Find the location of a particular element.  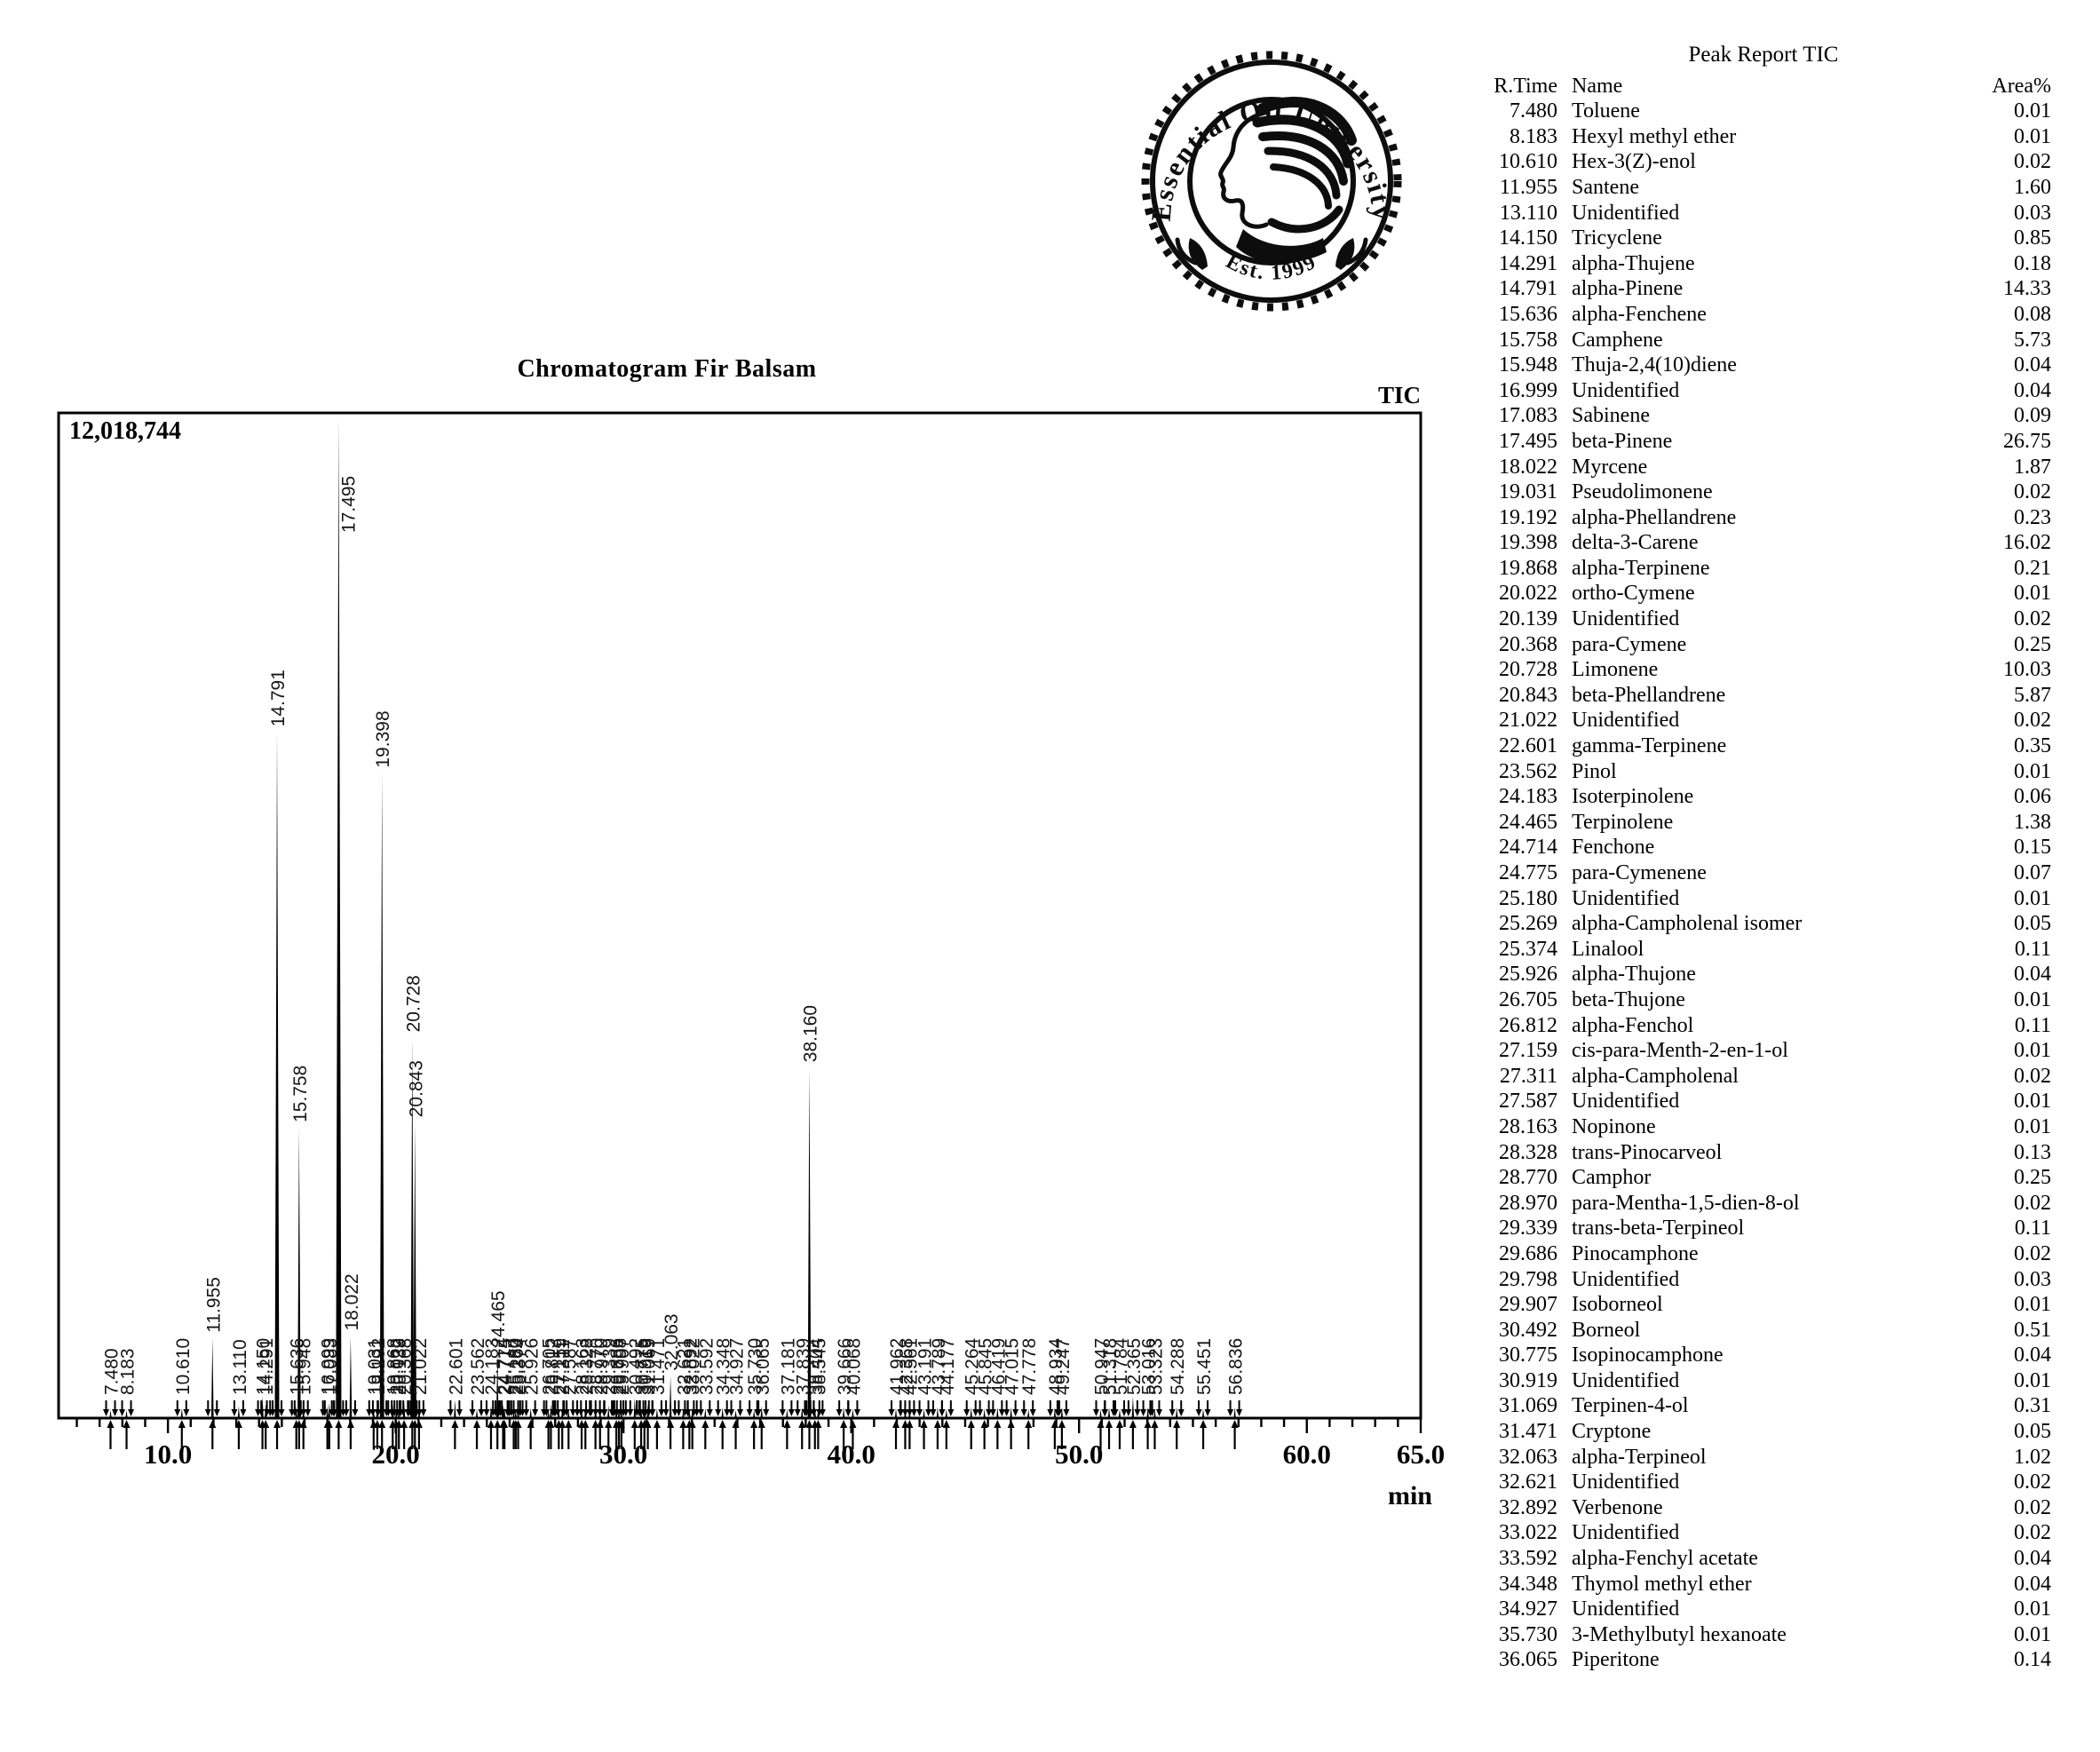

table-row: 28.770 Camphor 0.25 is located at coordinates (1763, 1178).